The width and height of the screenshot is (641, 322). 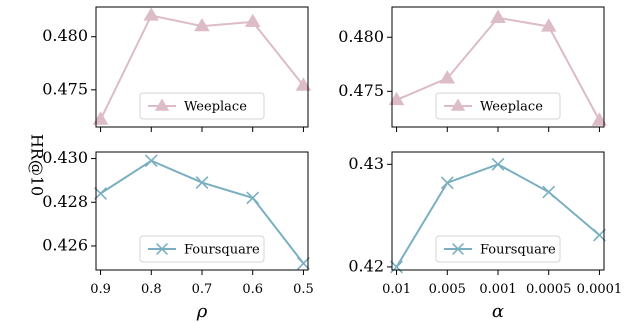 What do you see at coordinates (65, 157) in the screenshot?
I see `y-tick-label: 0.430` at bounding box center [65, 157].